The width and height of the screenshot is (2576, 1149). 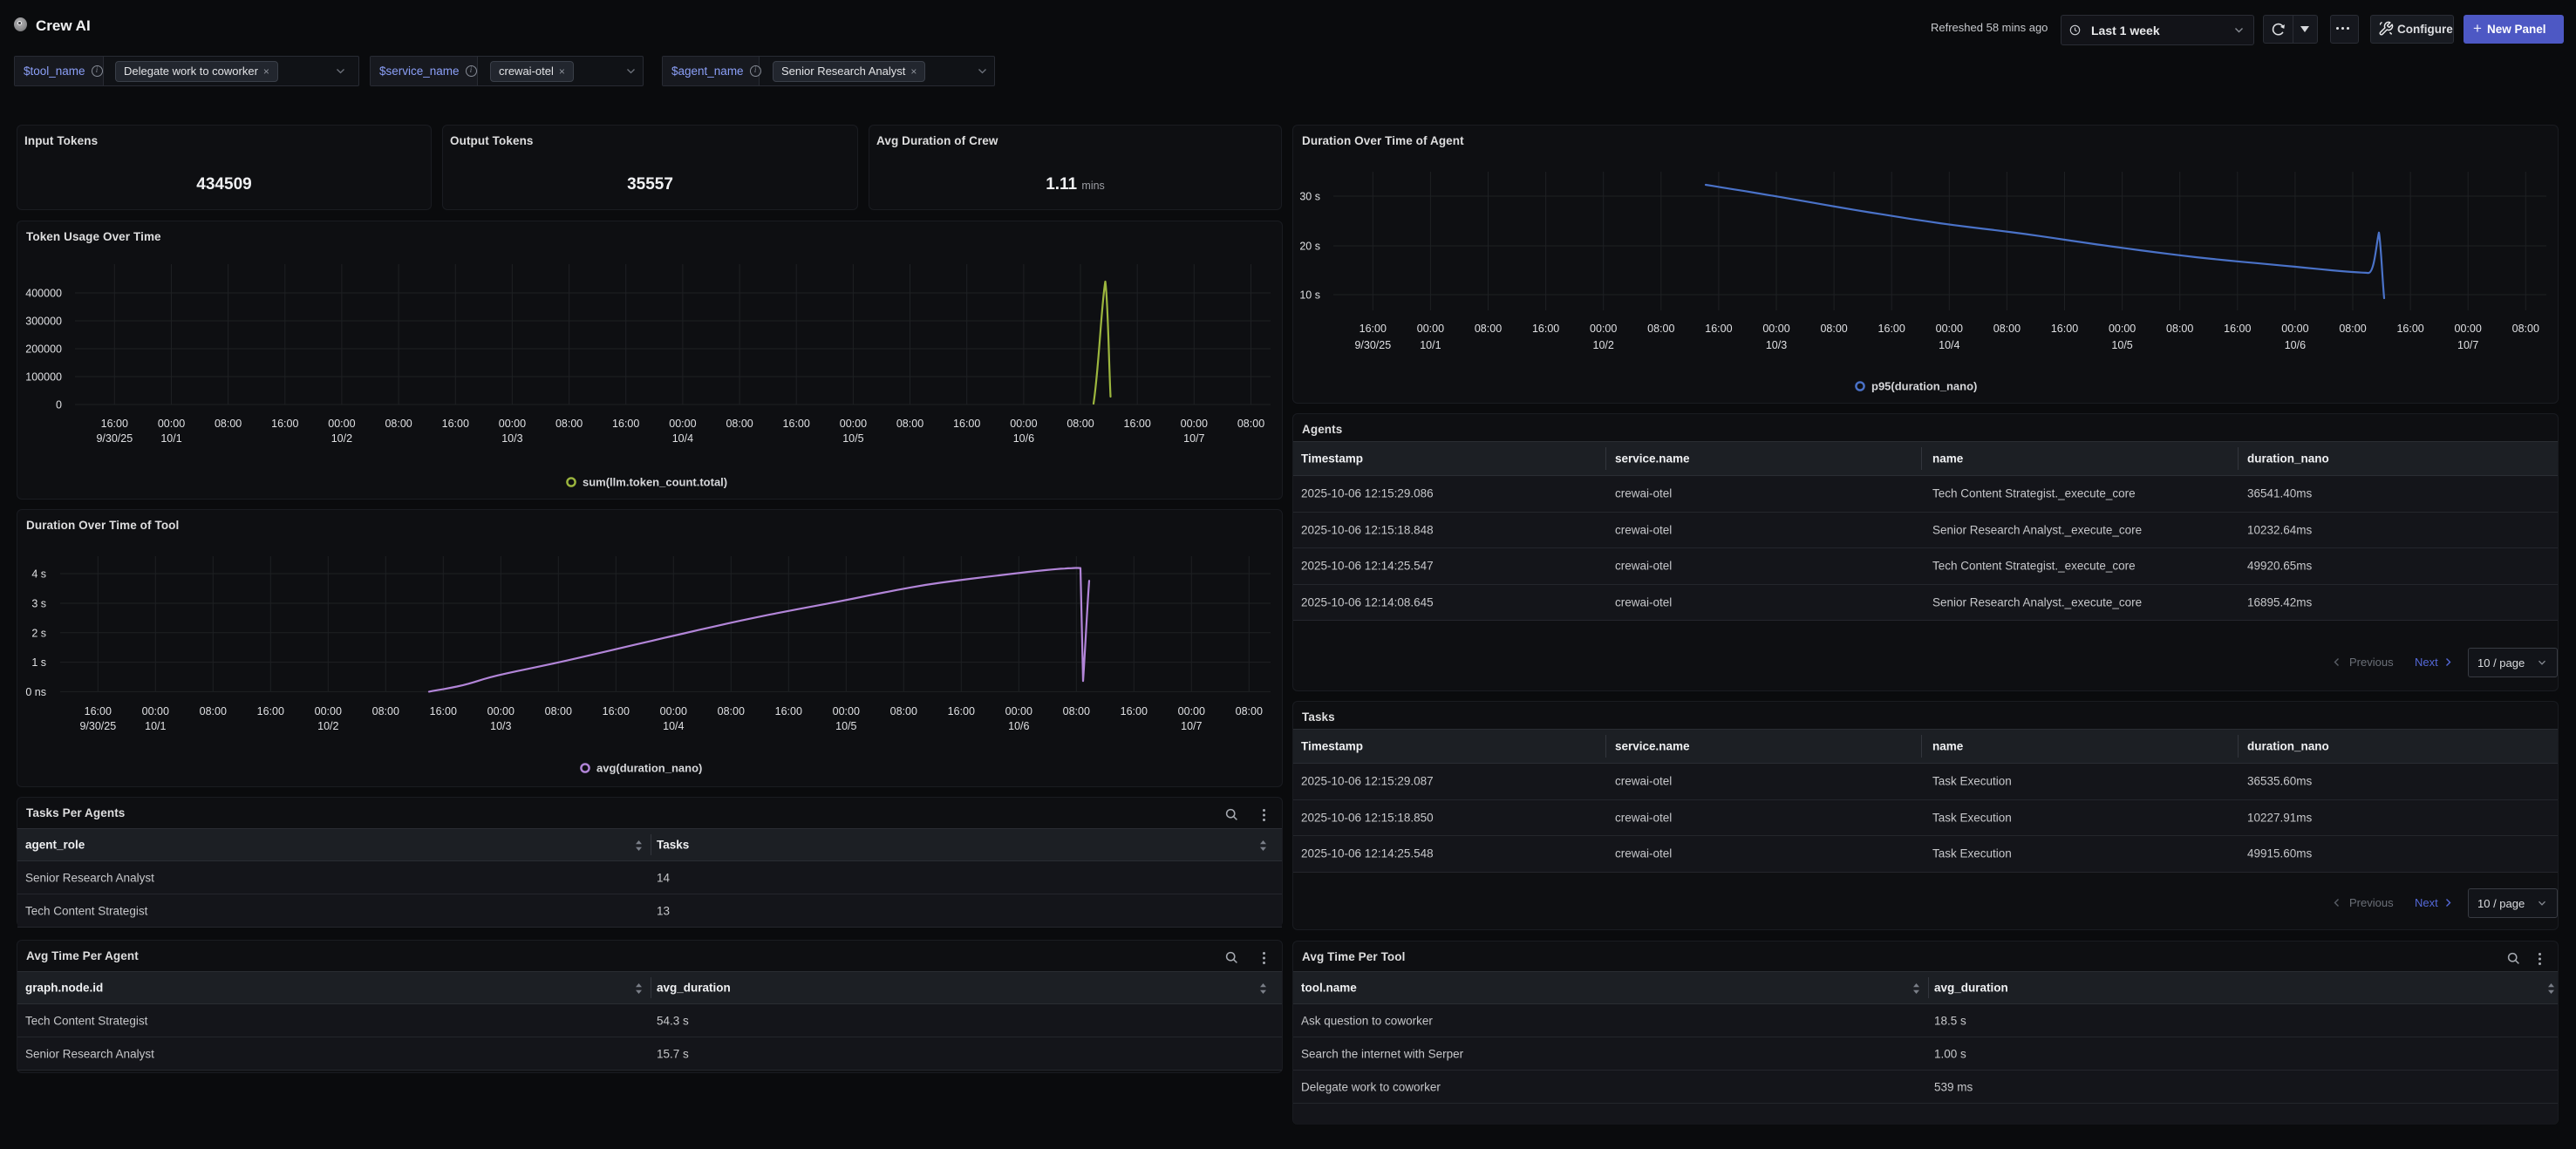 What do you see at coordinates (38, 574) in the screenshot?
I see `svg-text: 4 s` at bounding box center [38, 574].